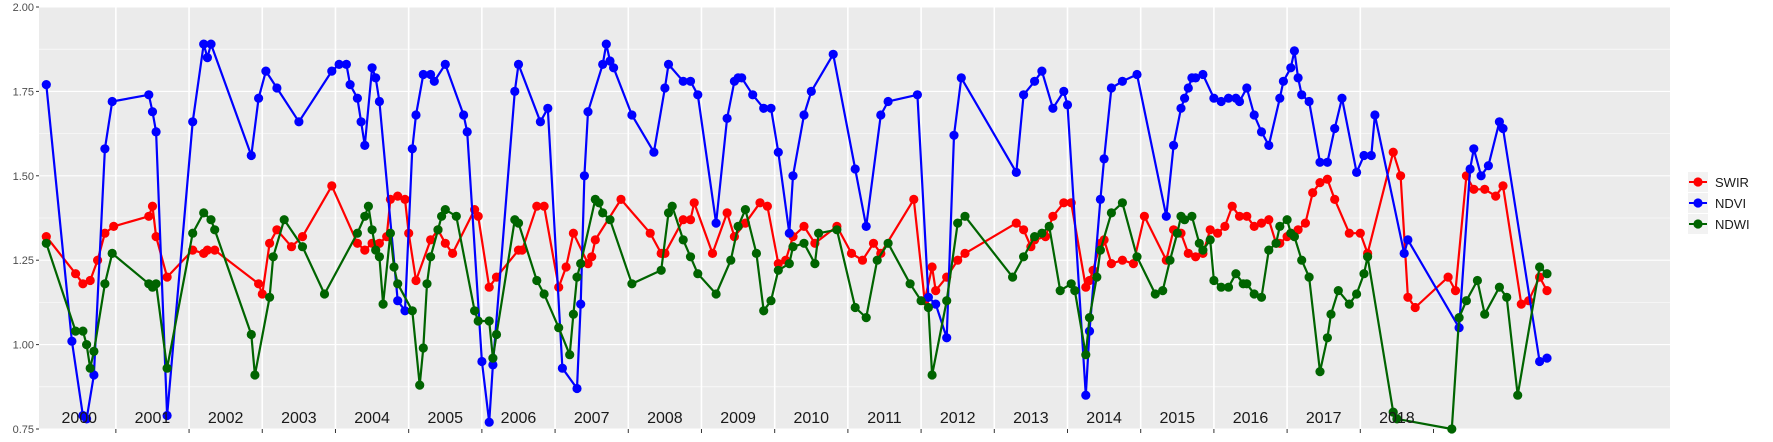 This screenshot has height=442, width=1773. I want to click on legend-item-swir: SWIR, so click(1718, 182).